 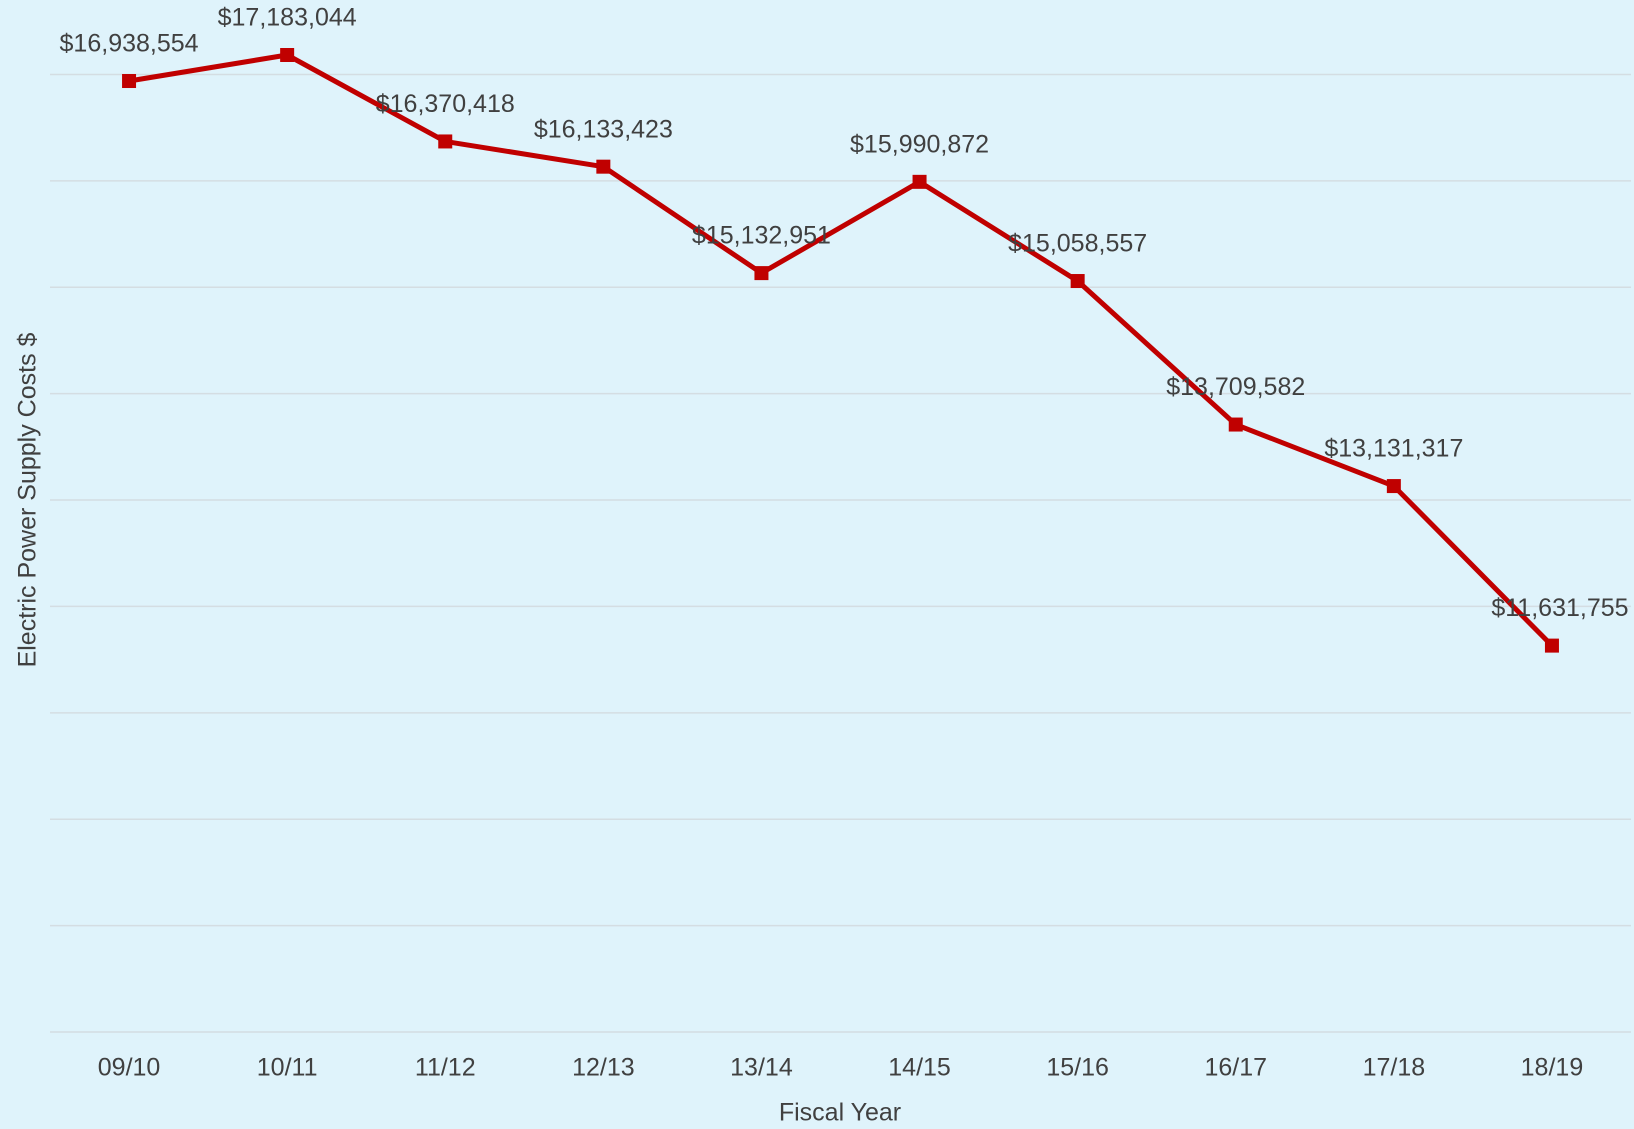 What do you see at coordinates (1077, 1068) in the screenshot?
I see `x-tick-label: 15/16` at bounding box center [1077, 1068].